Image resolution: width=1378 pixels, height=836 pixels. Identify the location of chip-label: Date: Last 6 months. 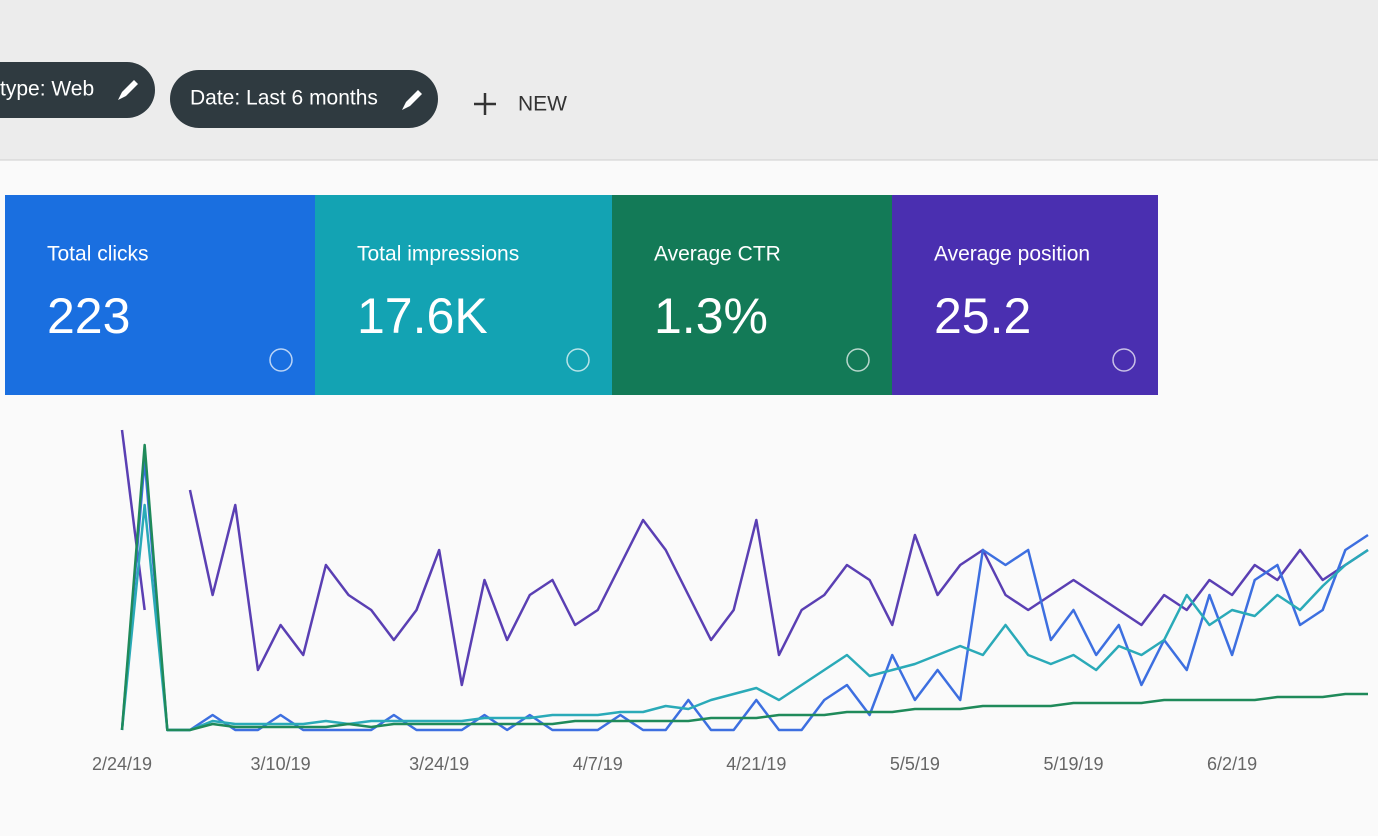
(284, 98).